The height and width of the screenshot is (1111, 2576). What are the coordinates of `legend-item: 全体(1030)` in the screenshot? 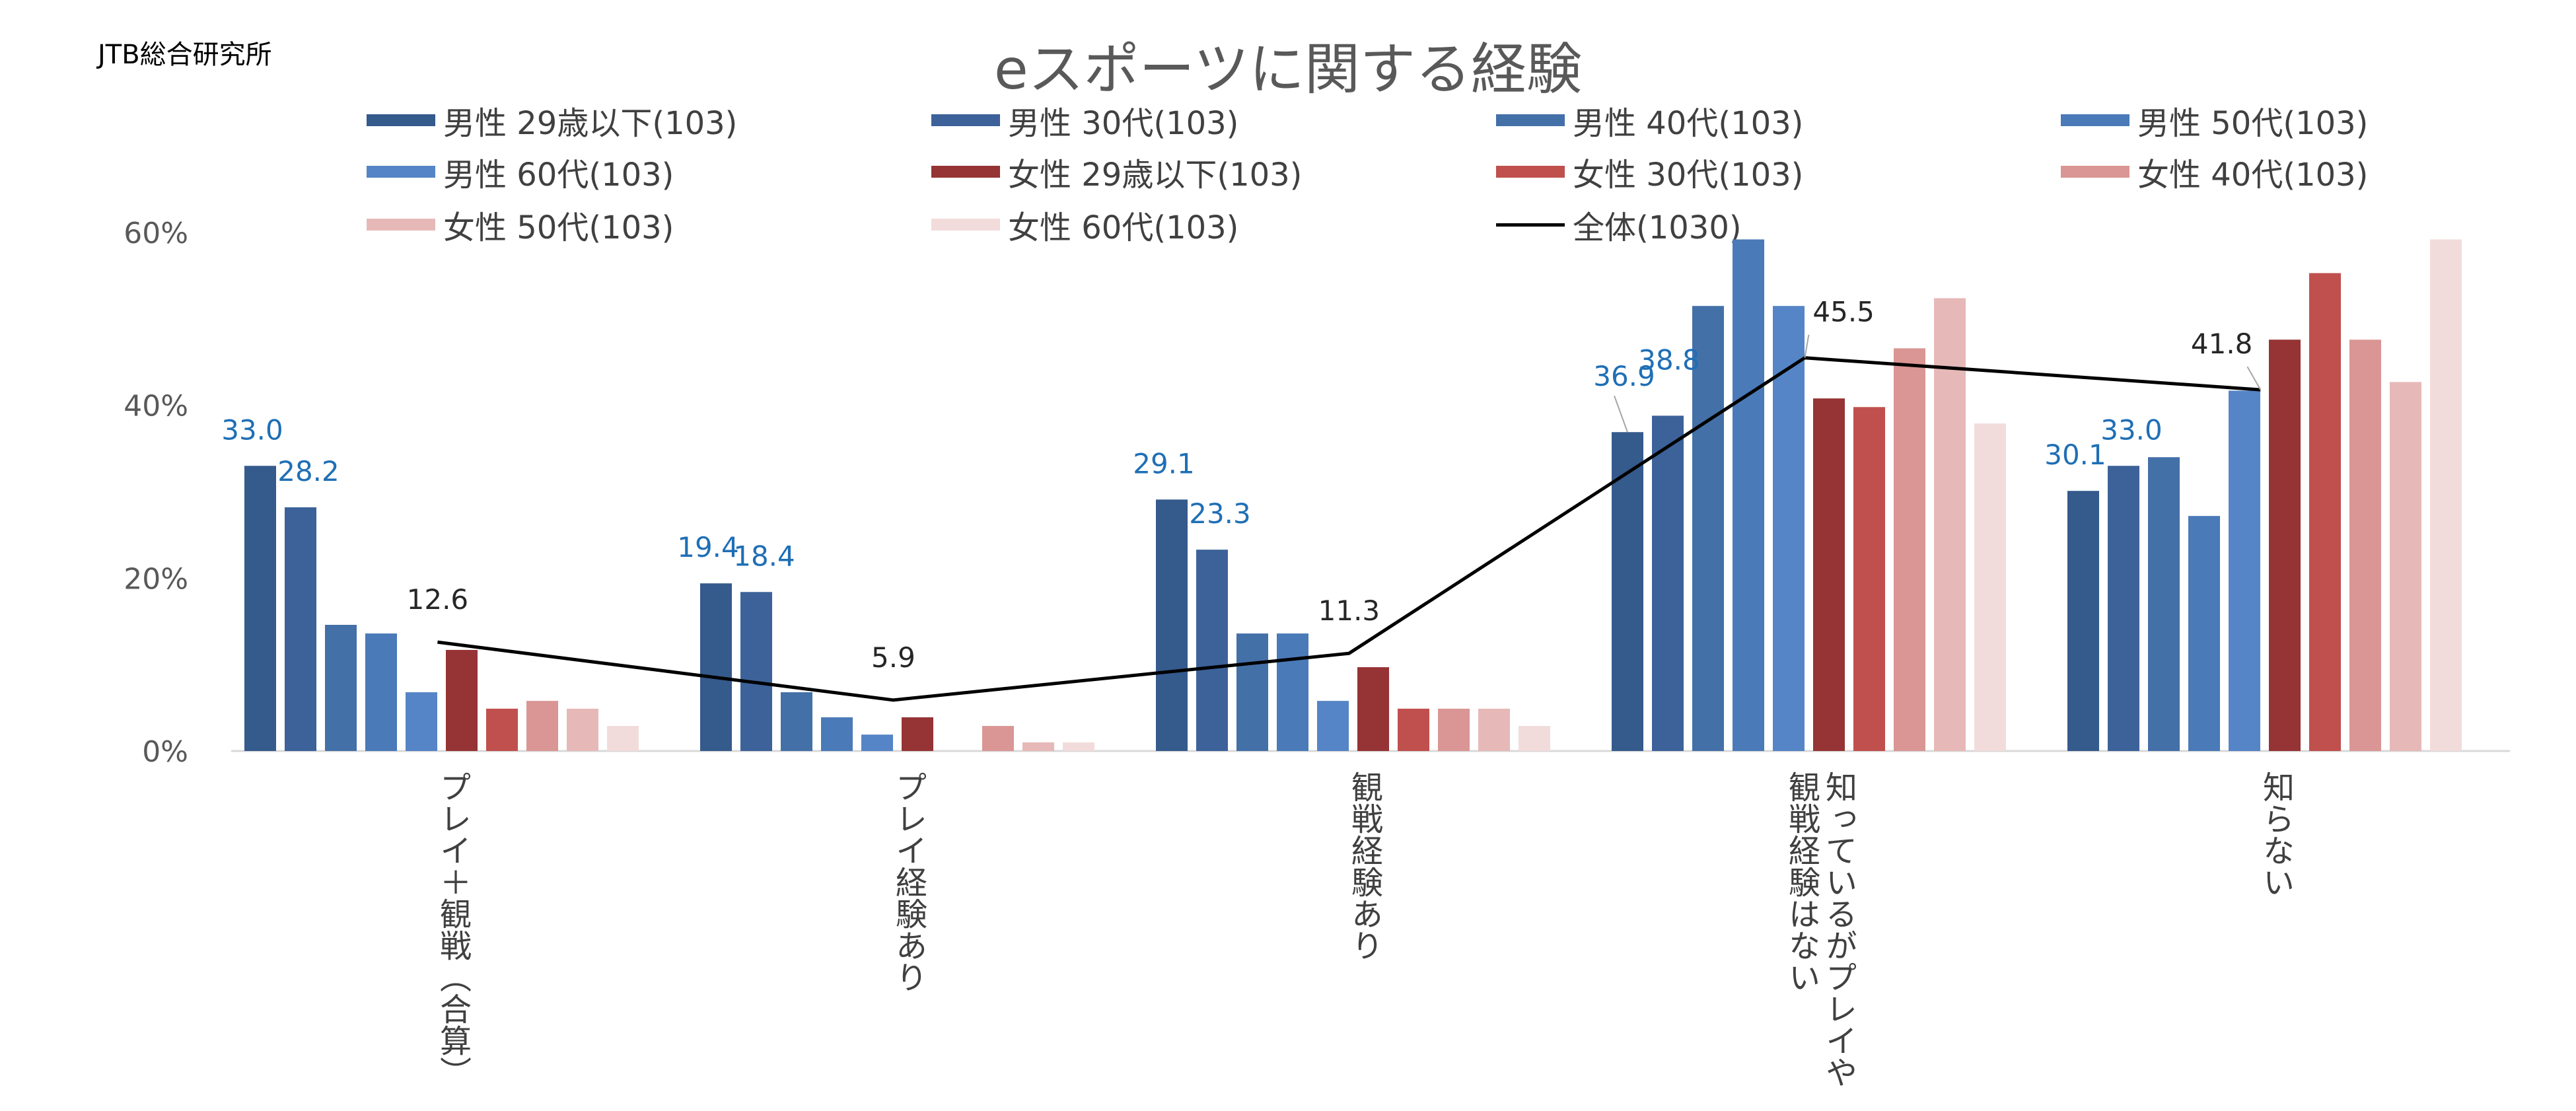 It's located at (1619, 225).